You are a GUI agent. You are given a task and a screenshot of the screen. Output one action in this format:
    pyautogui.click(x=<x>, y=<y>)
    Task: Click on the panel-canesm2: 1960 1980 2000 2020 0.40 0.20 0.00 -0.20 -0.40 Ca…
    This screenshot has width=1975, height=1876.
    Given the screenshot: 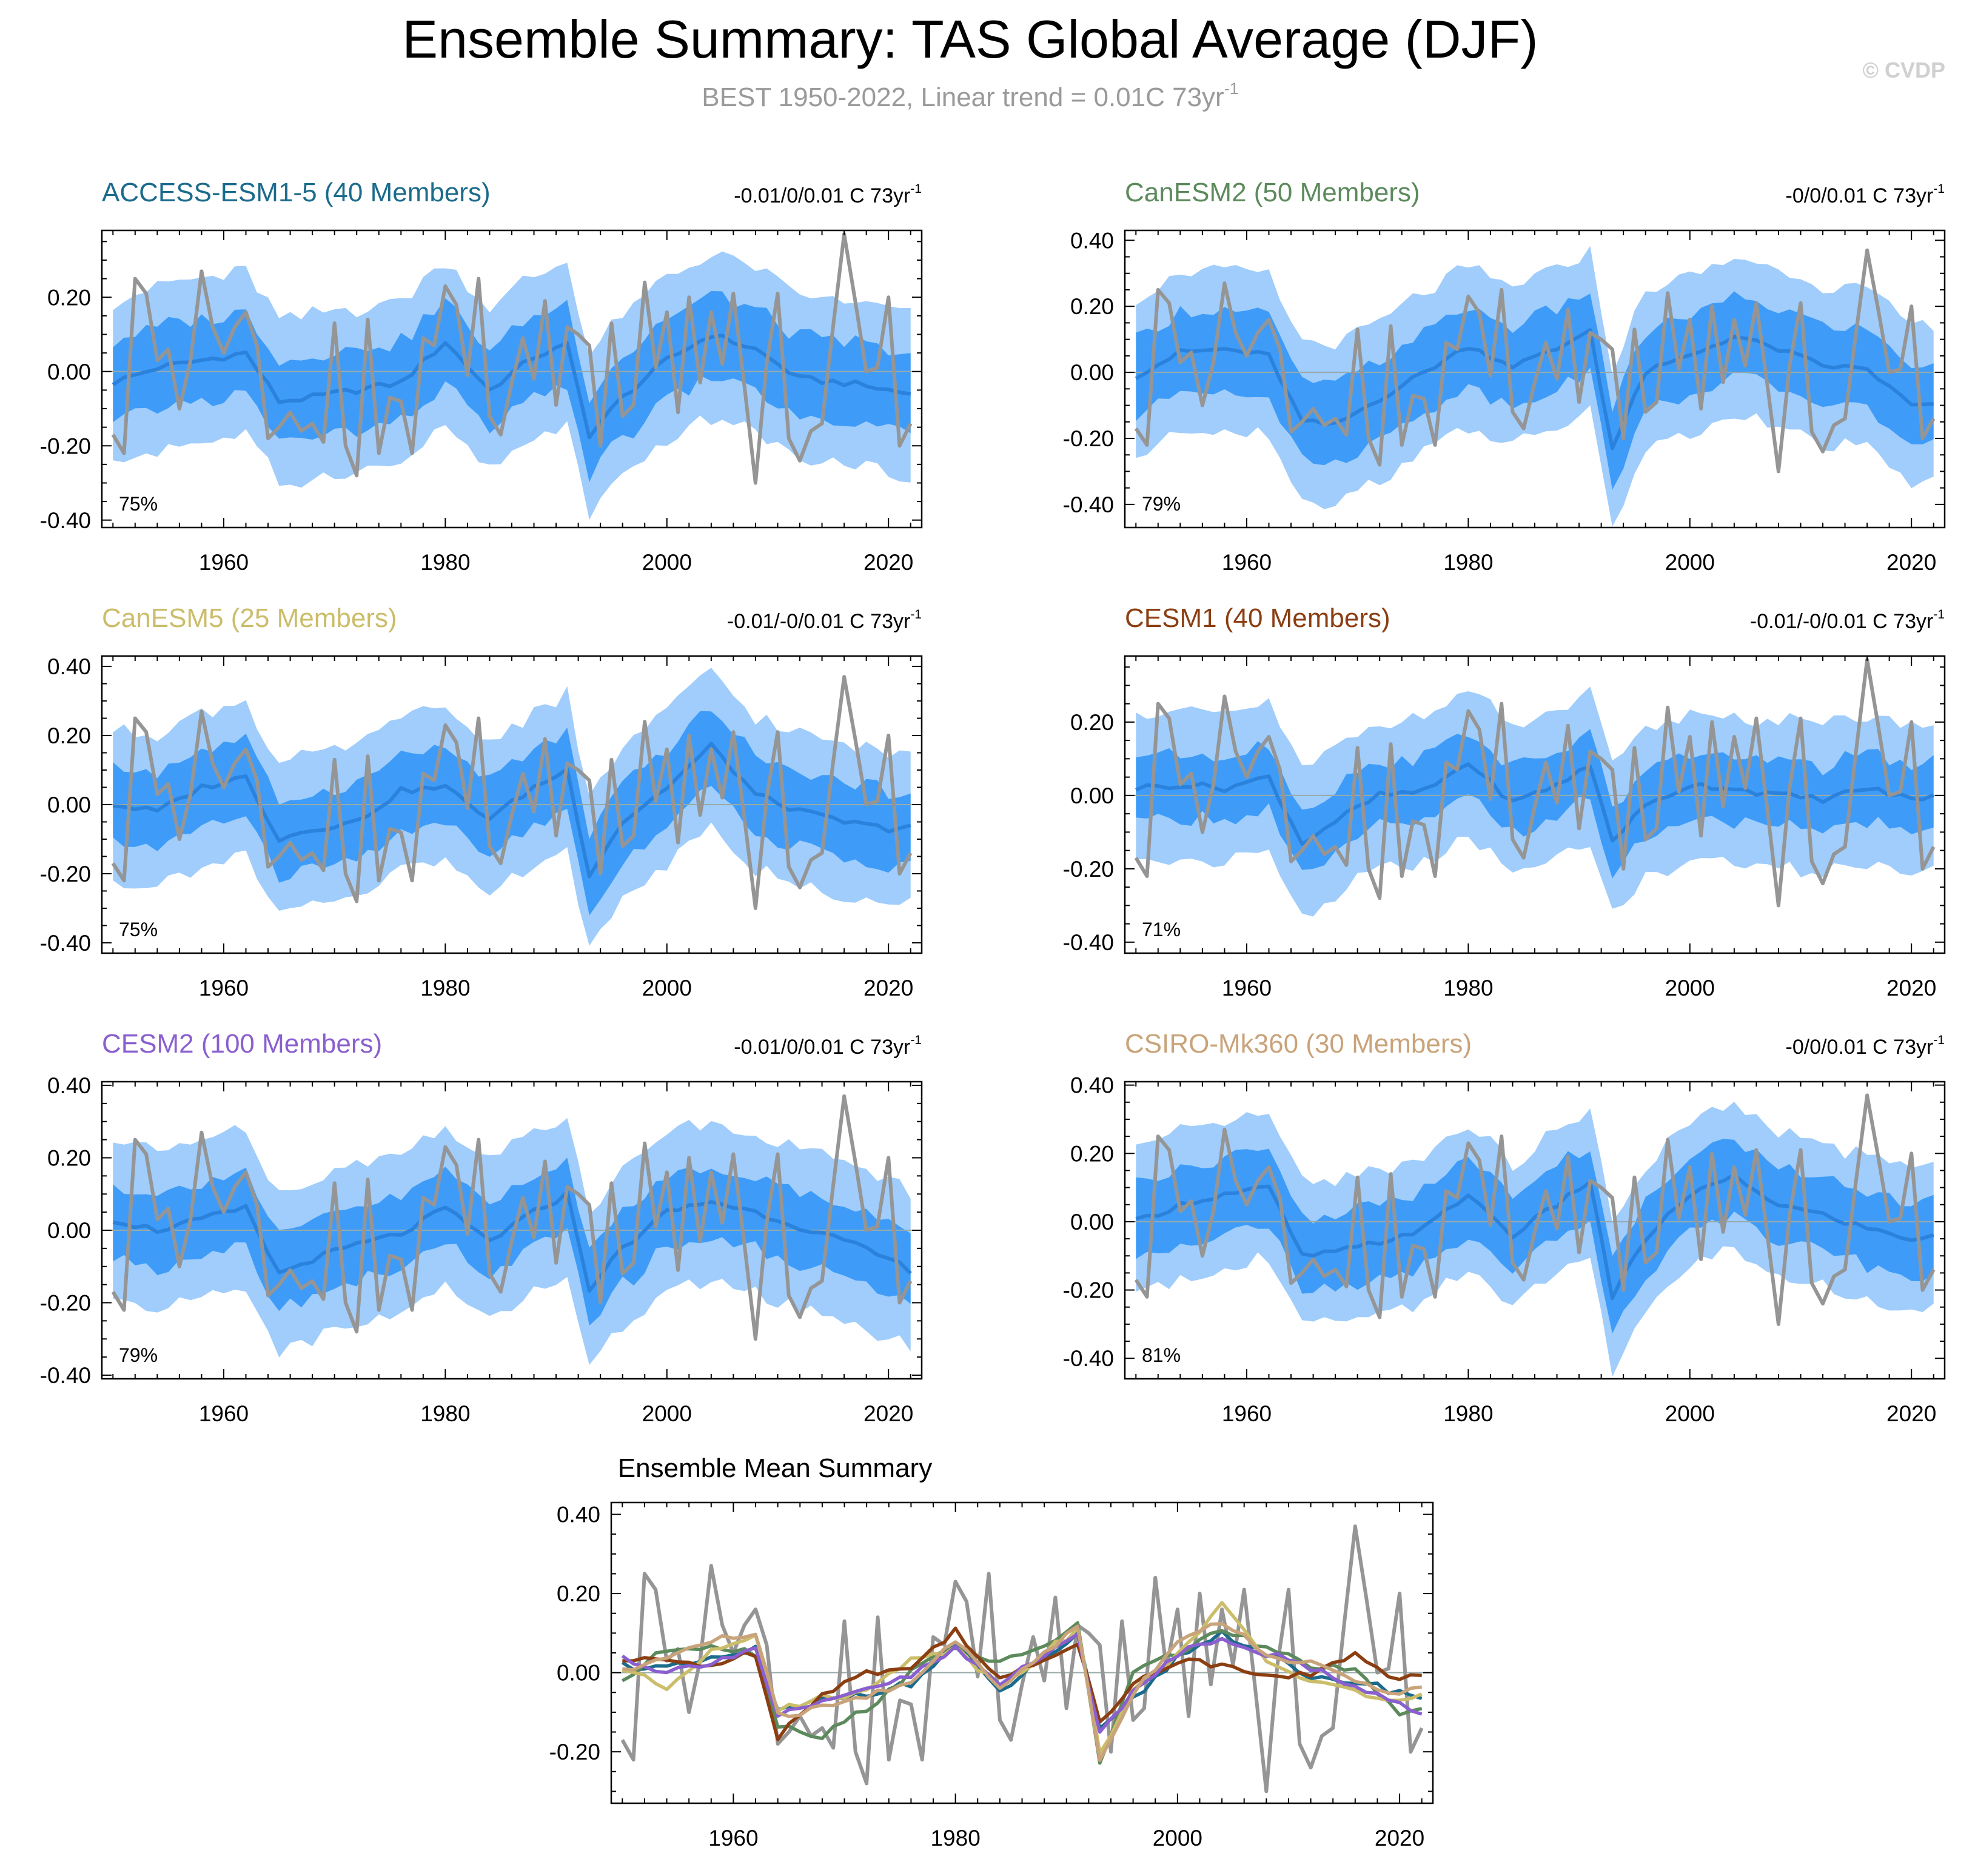 What is the action you would take?
    pyautogui.click(x=1505, y=376)
    